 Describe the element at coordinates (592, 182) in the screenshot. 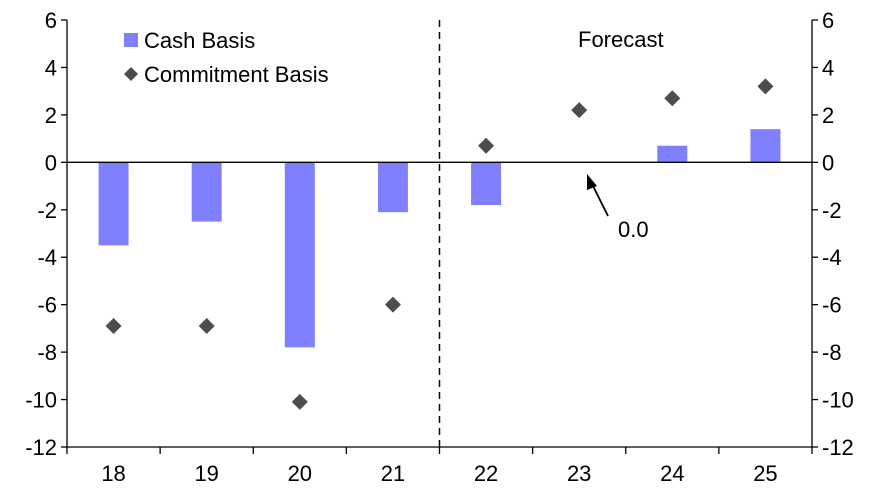

I see `zero-value-arrowhead` at that location.